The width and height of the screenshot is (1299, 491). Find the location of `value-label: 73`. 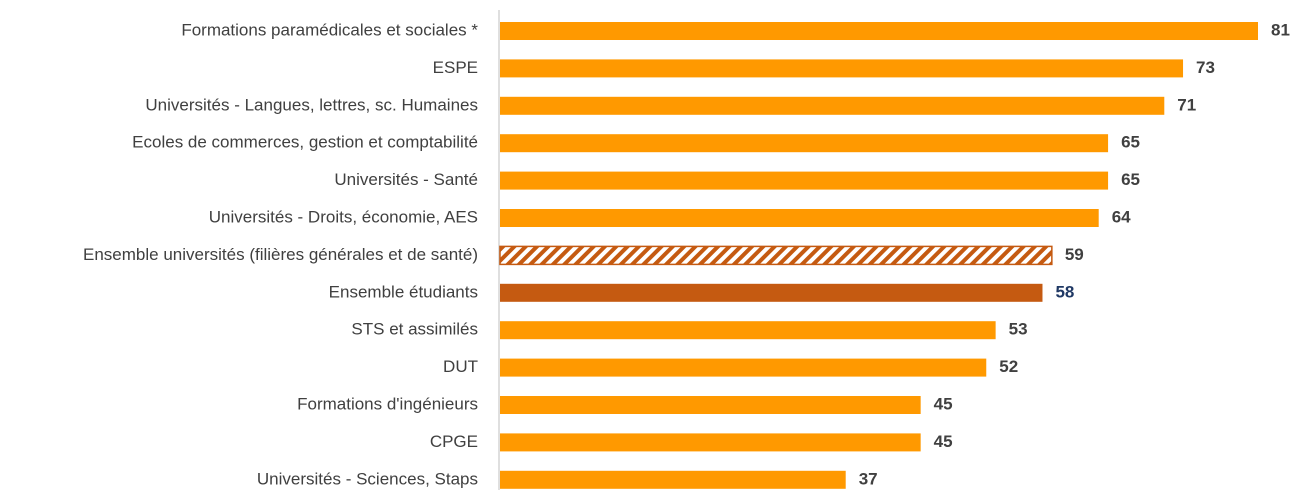

value-label: 73 is located at coordinates (1205, 67).